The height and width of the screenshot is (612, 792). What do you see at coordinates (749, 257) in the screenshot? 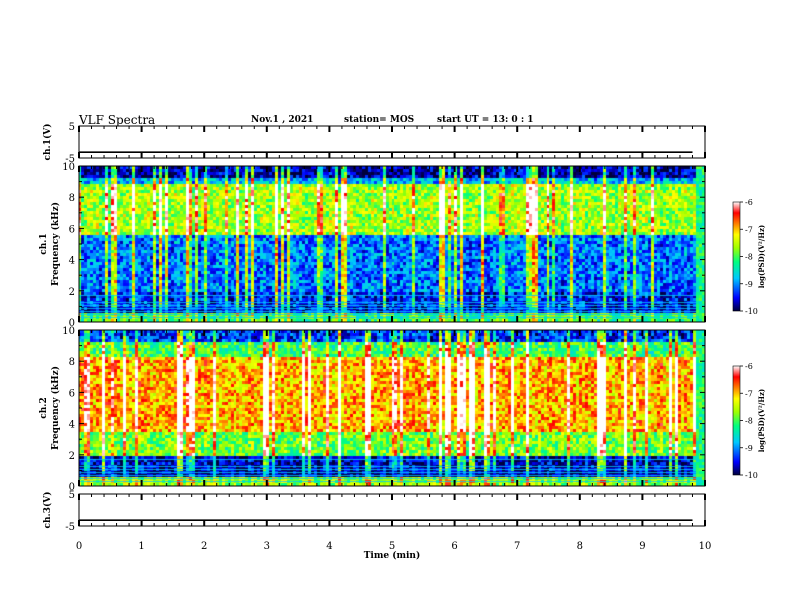
I see `colorbar-tick-label-1-2: -8` at bounding box center [749, 257].